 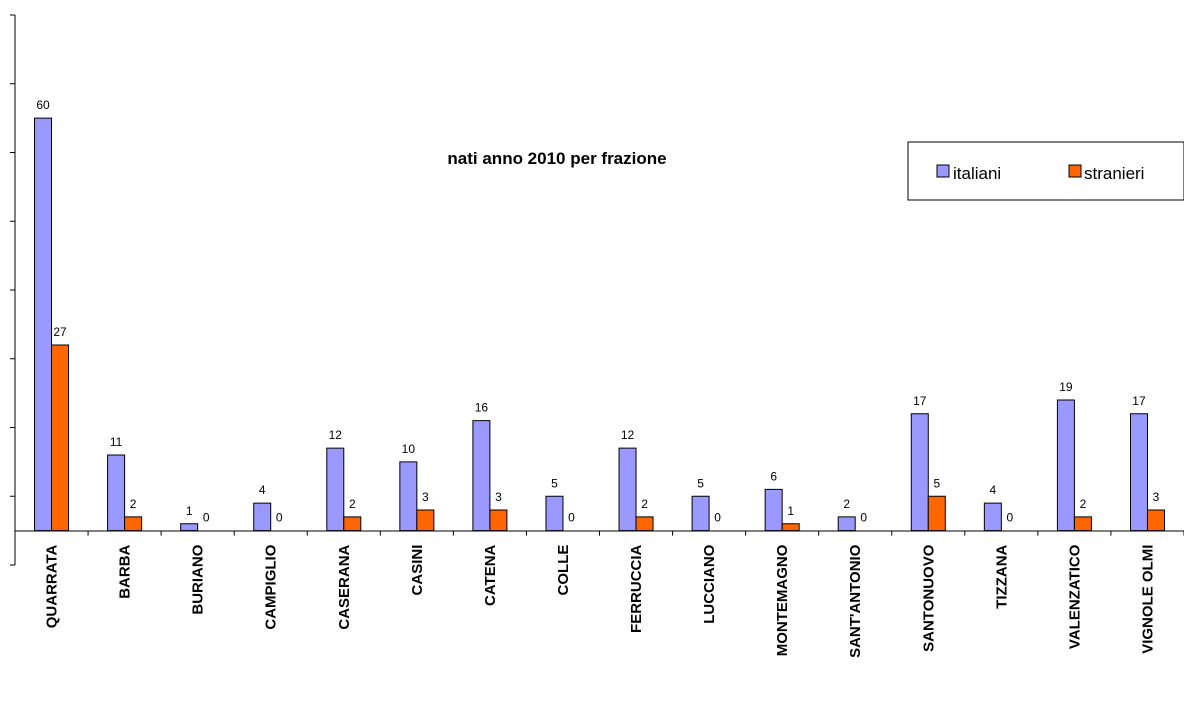 I want to click on legend-box, so click(x=1045, y=171).